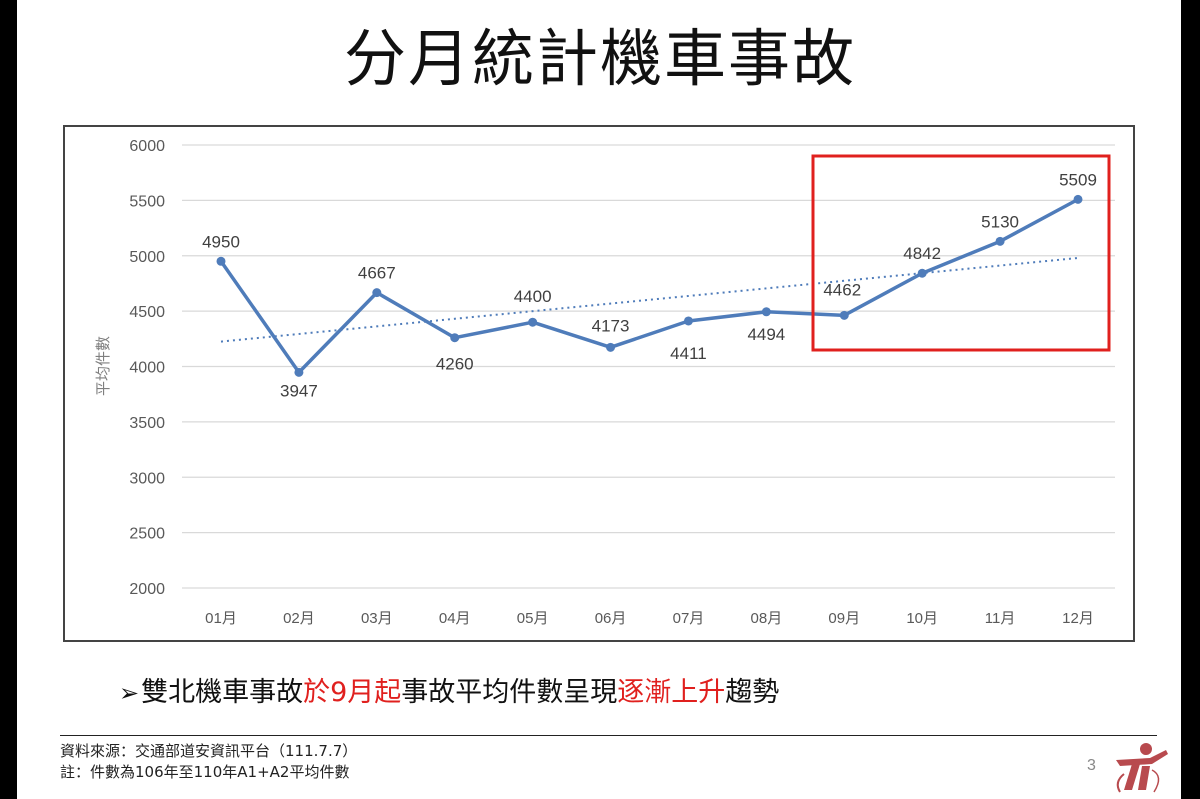  I want to click on y-axis-label: 平均件數, so click(103, 366).